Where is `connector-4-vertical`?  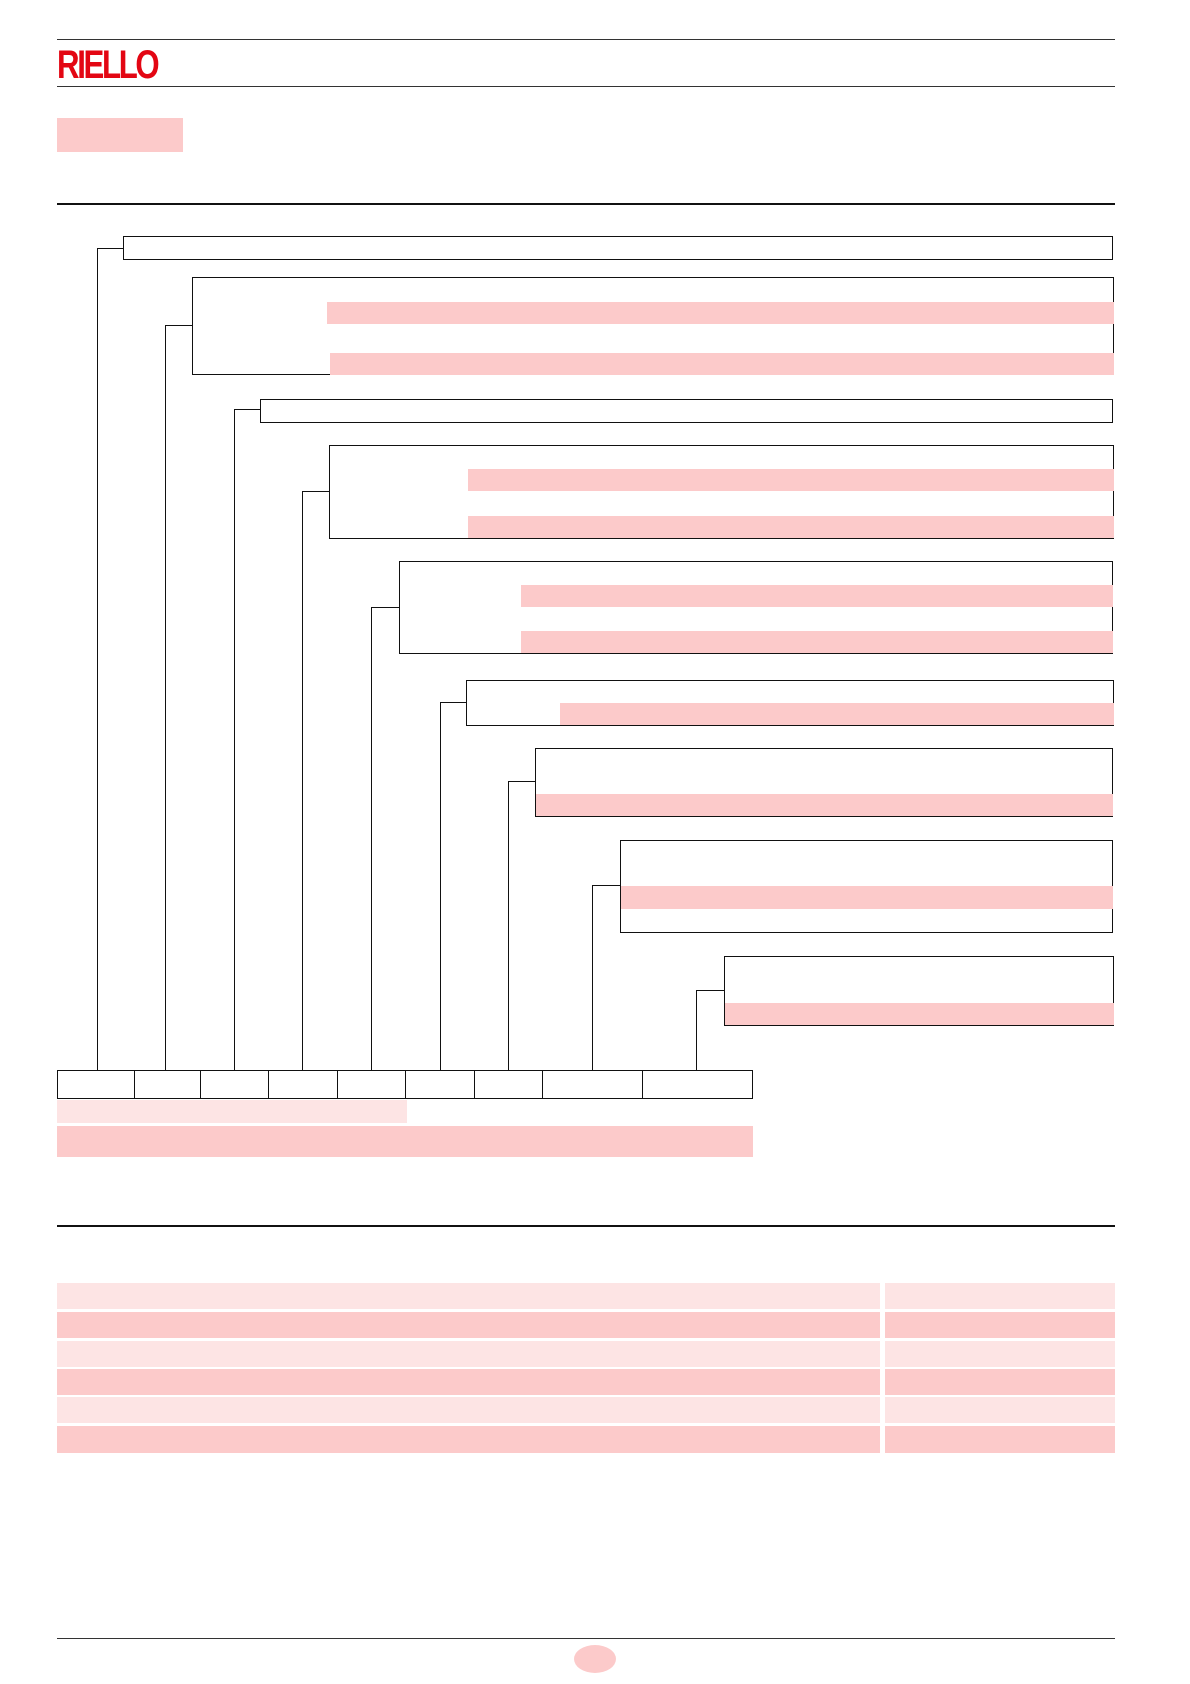 connector-4-vertical is located at coordinates (302, 780).